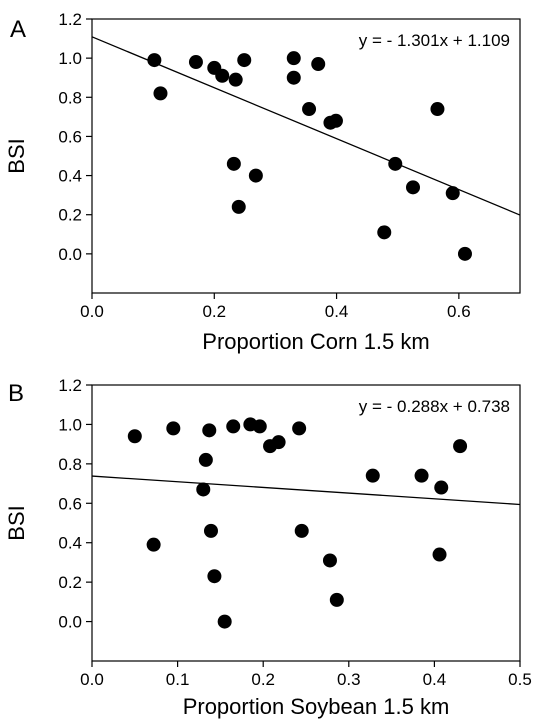  I want to click on regression-line, so click(306, 490).